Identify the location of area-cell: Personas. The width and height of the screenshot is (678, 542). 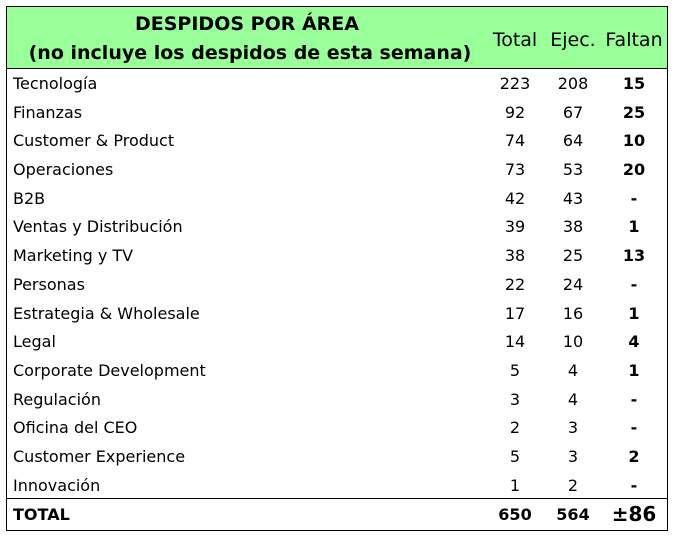
(49, 284).